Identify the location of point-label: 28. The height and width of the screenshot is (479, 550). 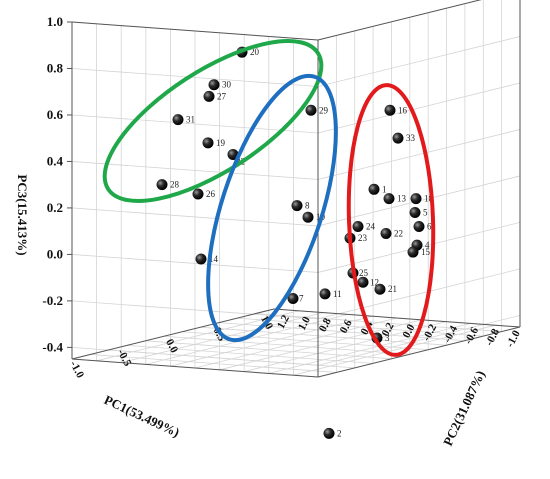
(175, 185).